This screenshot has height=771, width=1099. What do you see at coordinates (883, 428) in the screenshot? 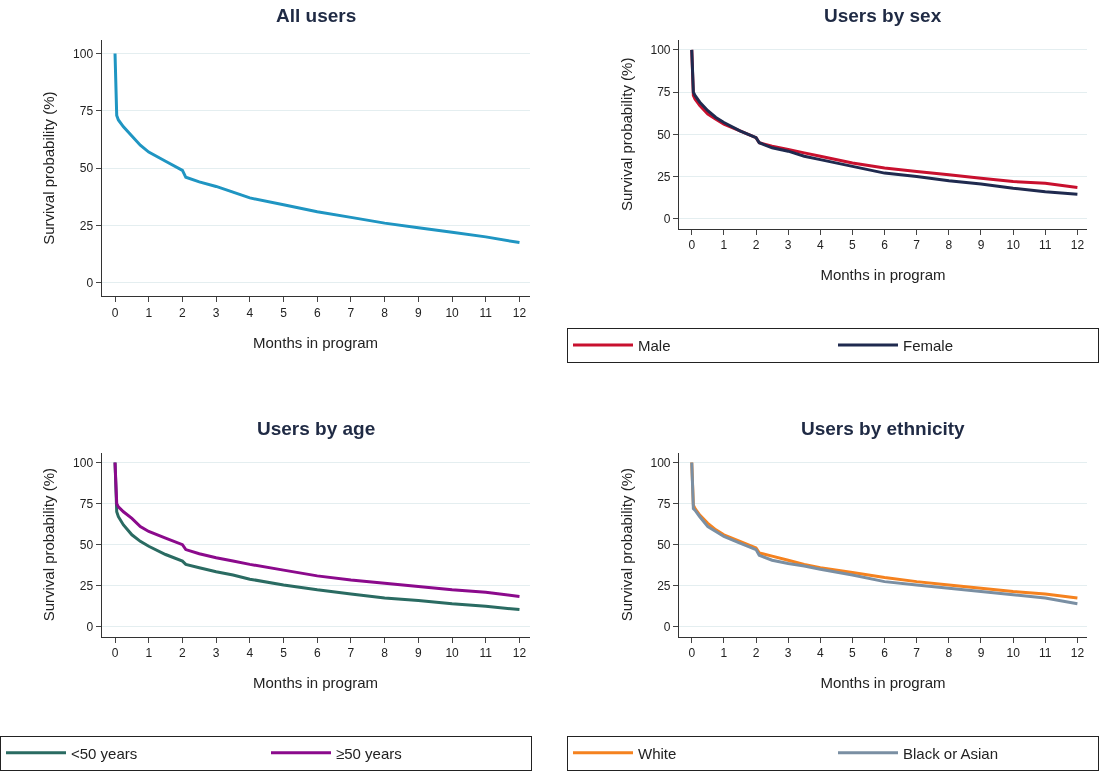
I see `chart-title: Users by ethnicity` at bounding box center [883, 428].